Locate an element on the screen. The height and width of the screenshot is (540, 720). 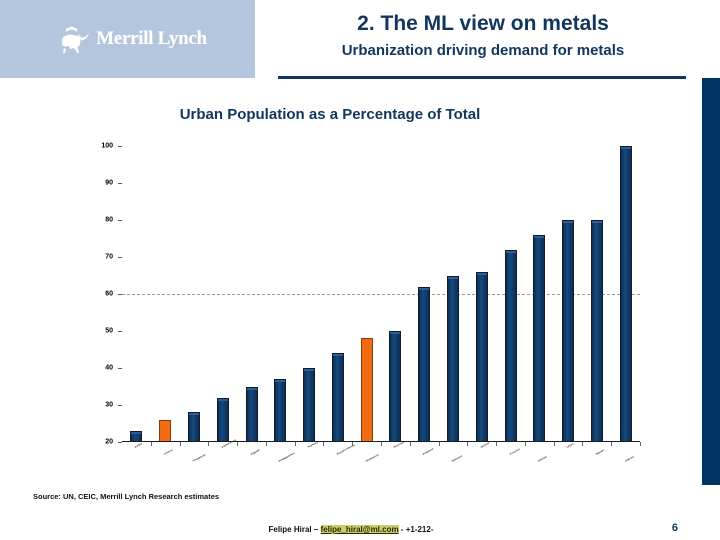
page-title: 2. The ML view on metals is located at coordinates (483, 23).